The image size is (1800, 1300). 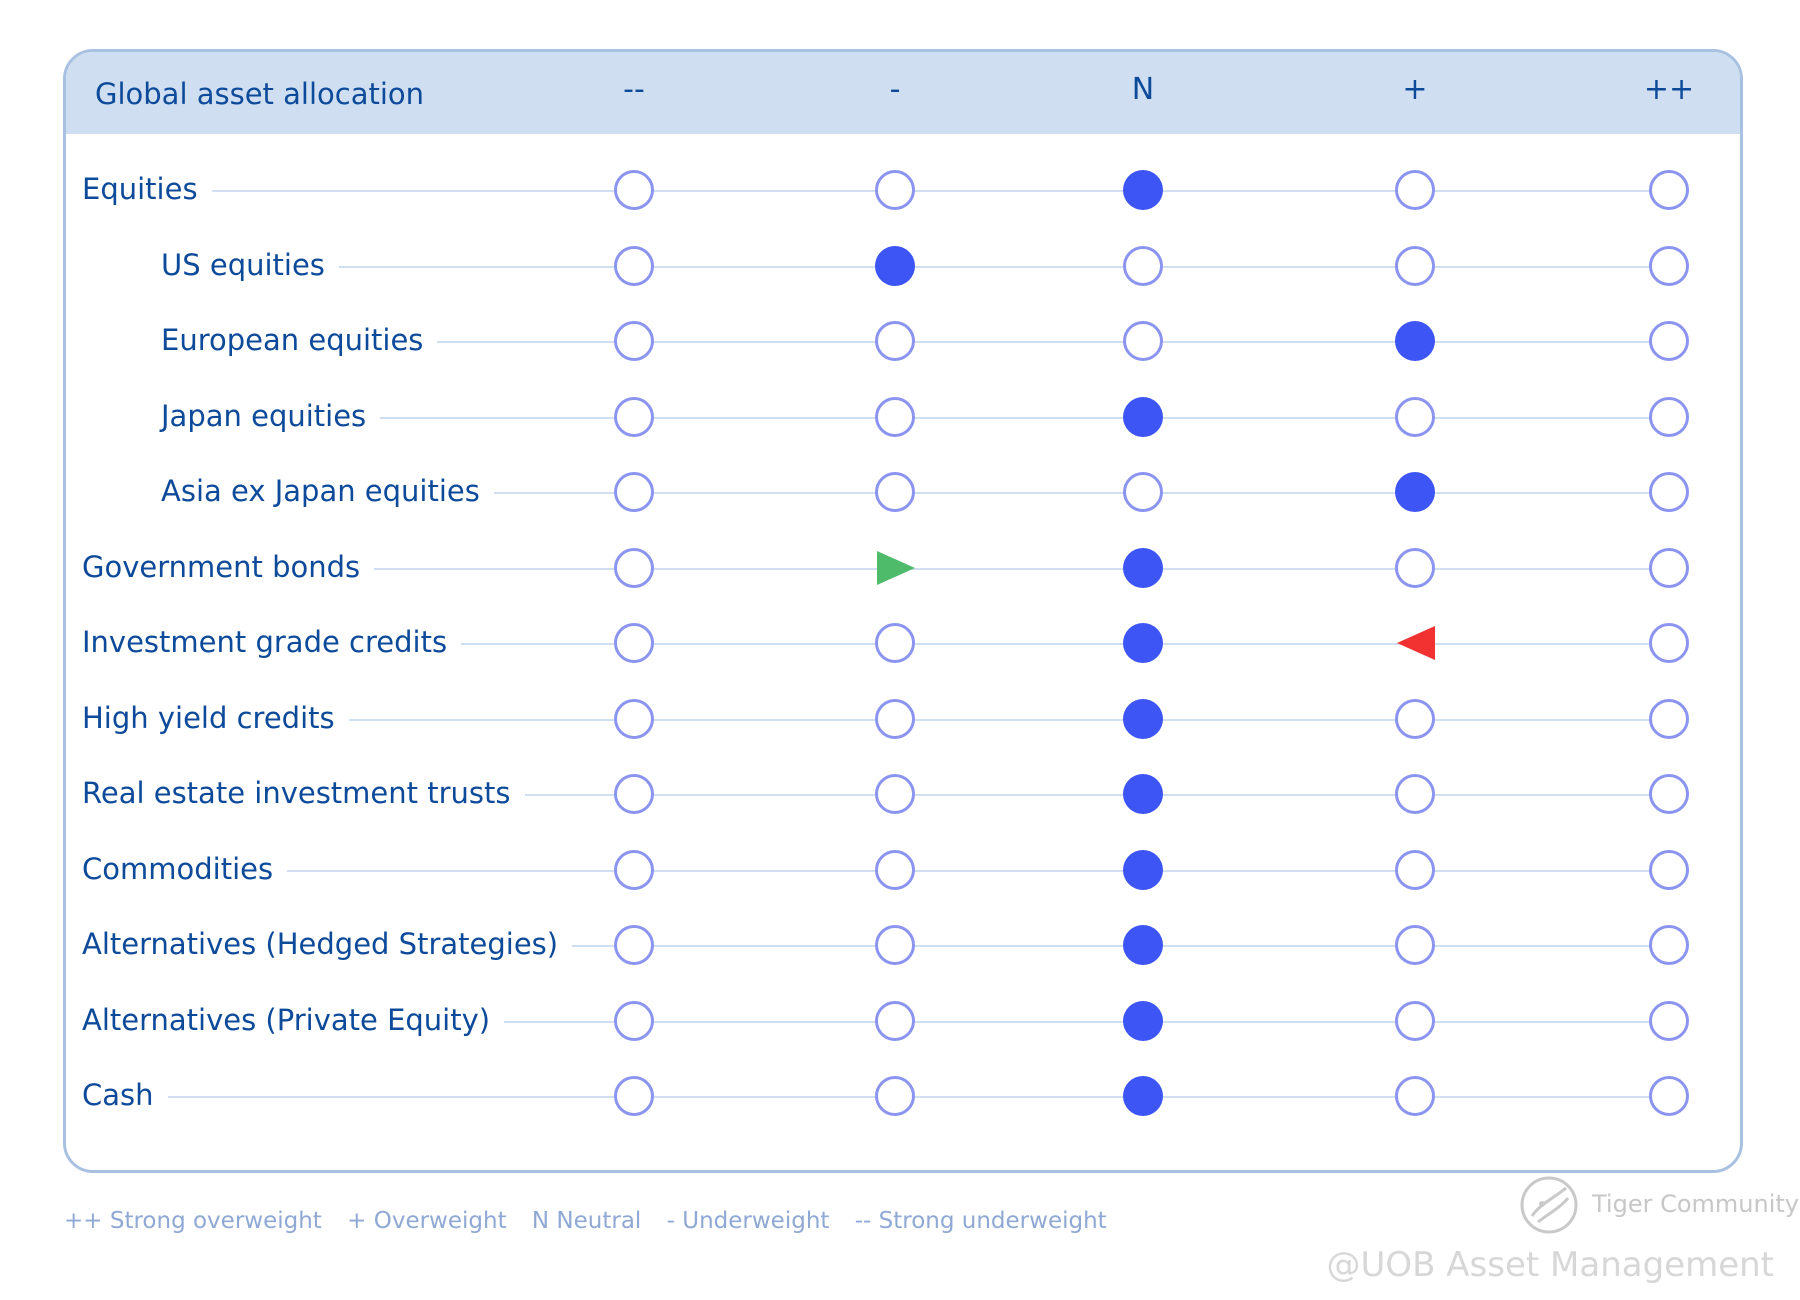 What do you see at coordinates (980, 1221) in the screenshot?
I see `legend-item: -- Strong underweight` at bounding box center [980, 1221].